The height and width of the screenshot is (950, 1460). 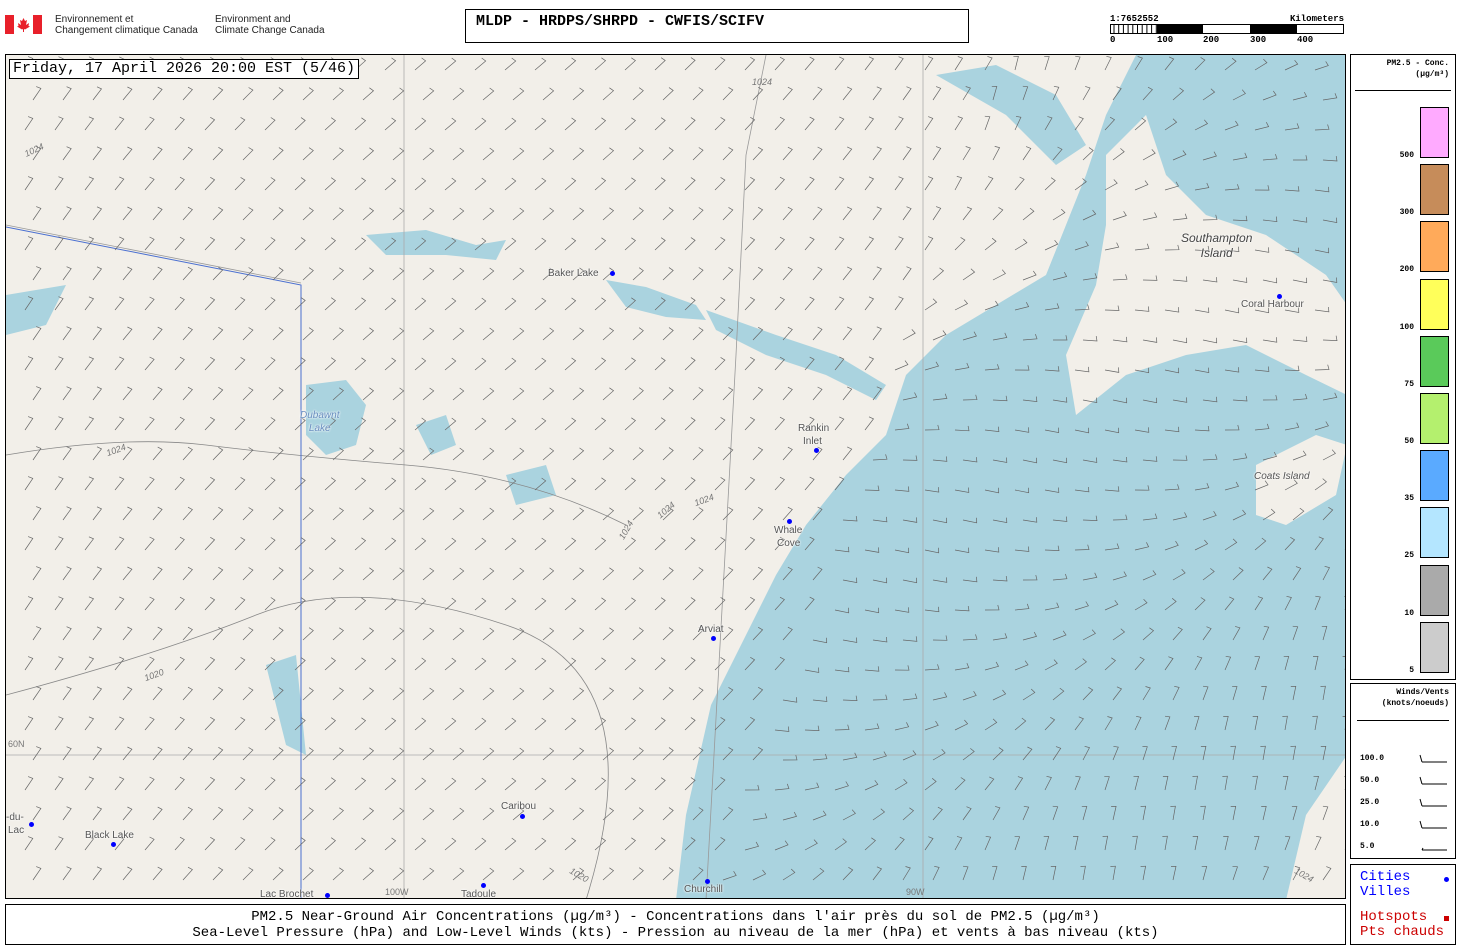 I want to click on legend-tick-label: 10, so click(x=1409, y=613).